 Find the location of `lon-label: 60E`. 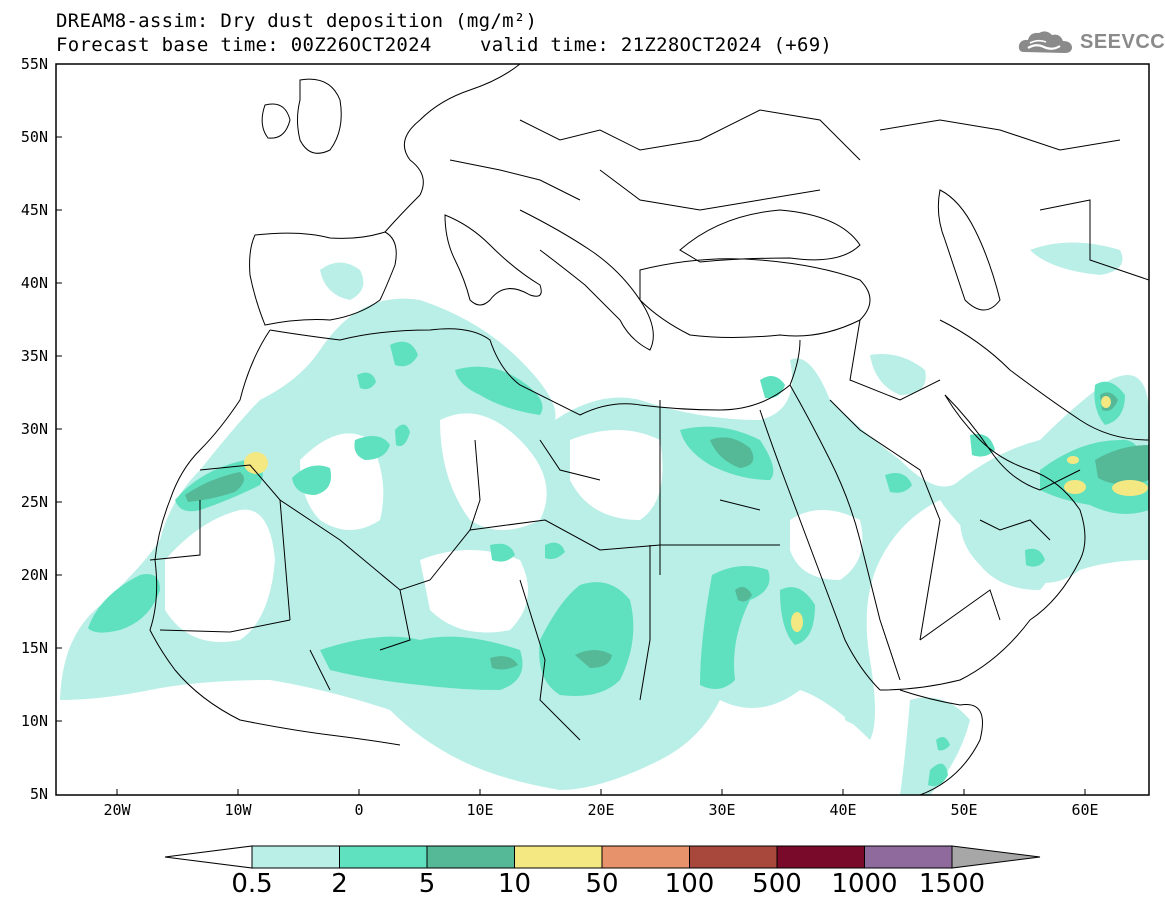

lon-label: 60E is located at coordinates (1085, 810).